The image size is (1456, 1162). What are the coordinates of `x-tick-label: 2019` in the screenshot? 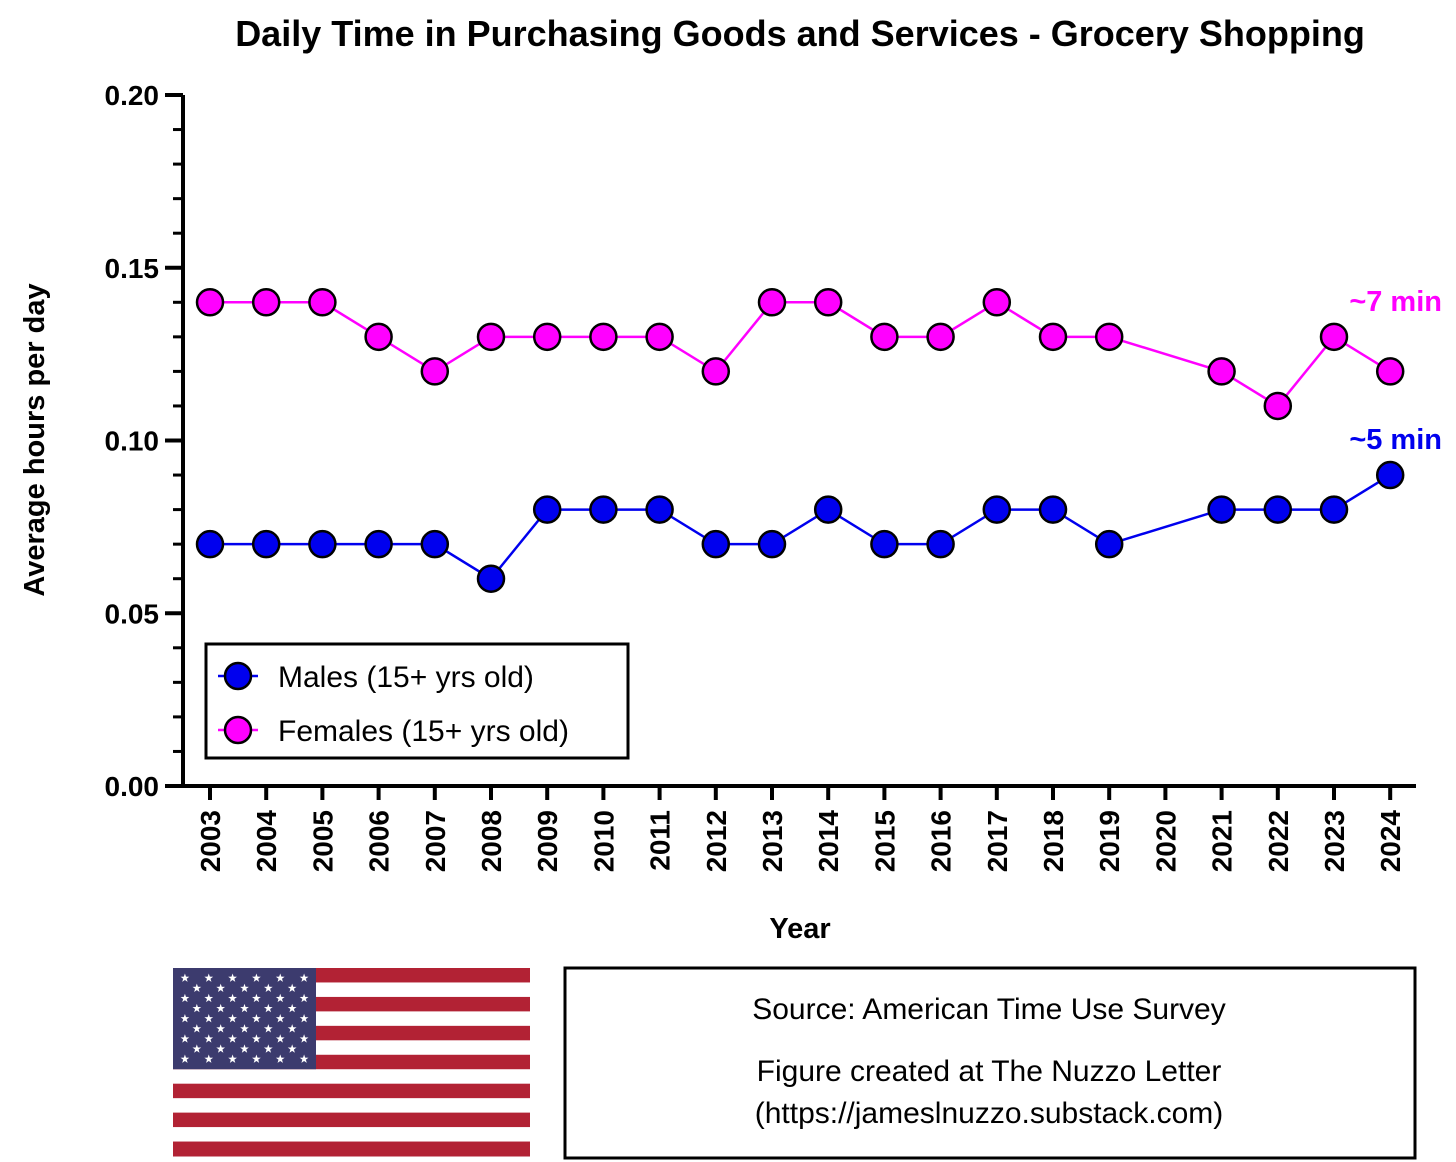 It's located at (1109, 841).